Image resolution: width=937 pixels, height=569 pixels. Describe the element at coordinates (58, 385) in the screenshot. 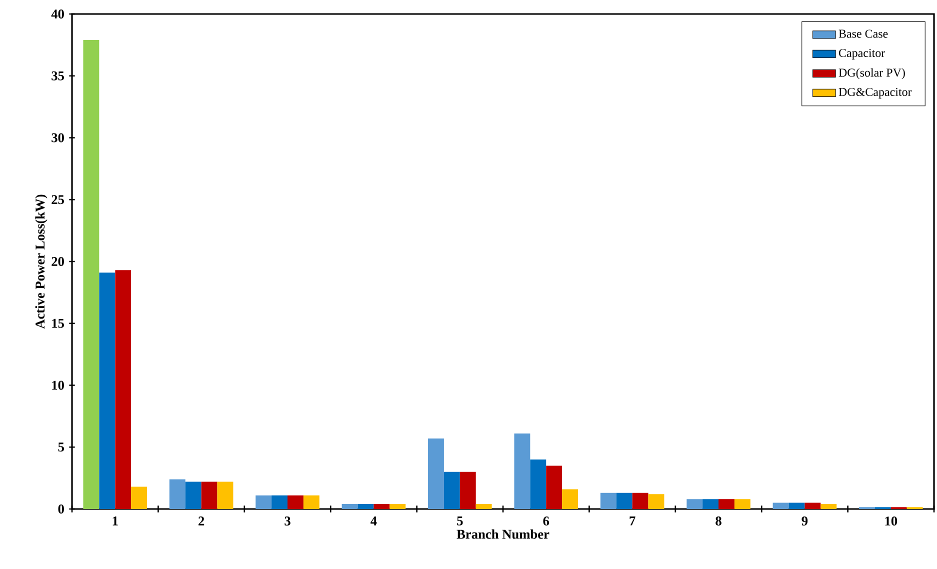

I see `y-tick-label: 10` at that location.